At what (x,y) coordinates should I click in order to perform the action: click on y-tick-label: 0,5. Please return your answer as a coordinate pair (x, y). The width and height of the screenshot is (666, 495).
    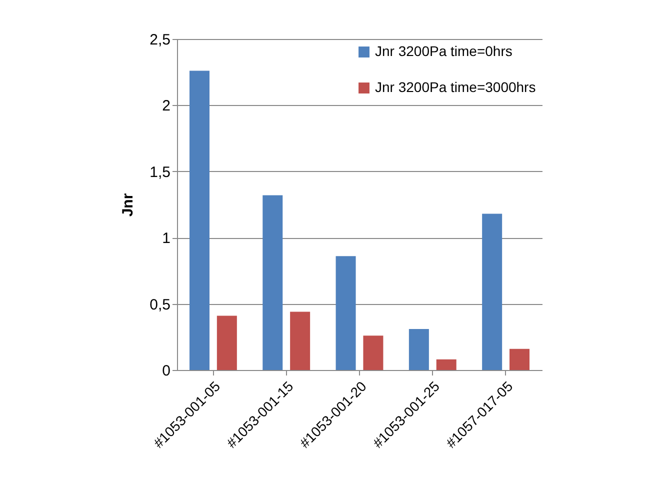
    Looking at the image, I should click on (160, 305).